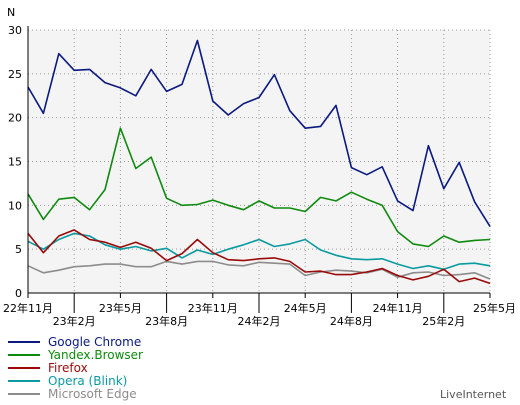 The image size is (520, 405). I want to click on x-tick-label: 24年2月, so click(259, 321).